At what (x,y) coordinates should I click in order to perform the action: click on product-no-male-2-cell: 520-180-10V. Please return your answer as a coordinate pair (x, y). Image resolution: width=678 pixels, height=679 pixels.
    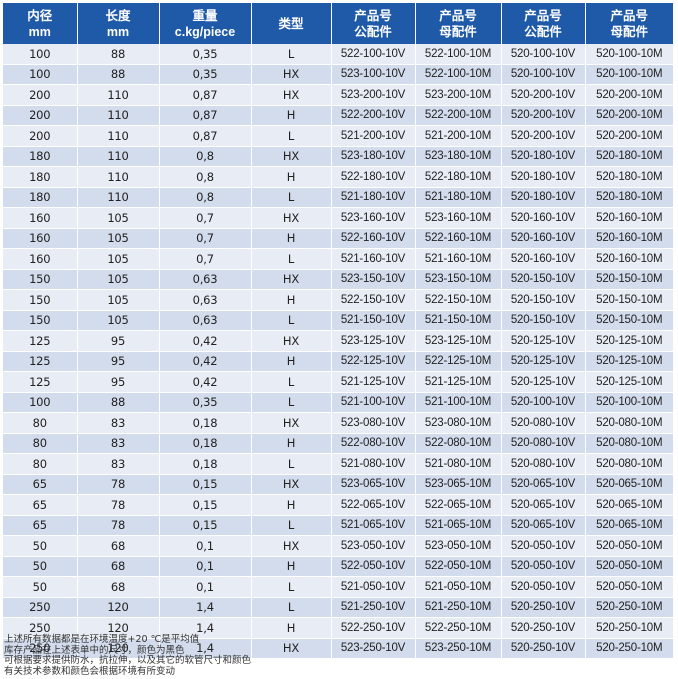
    Looking at the image, I should click on (543, 197).